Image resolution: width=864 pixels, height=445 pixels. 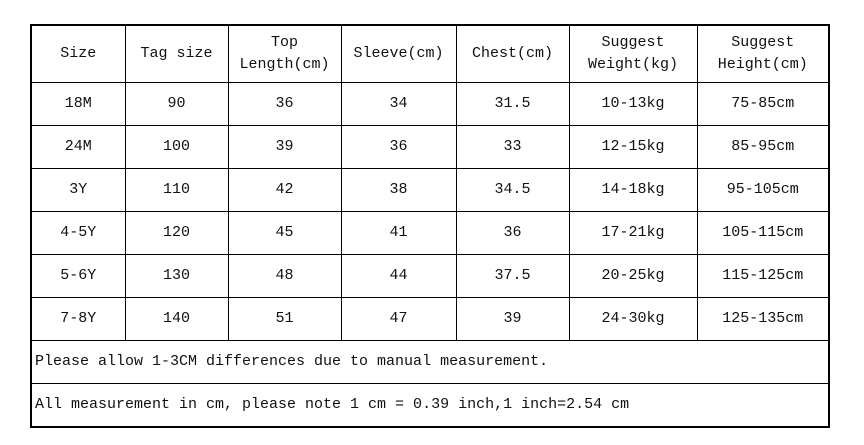 I want to click on data-cell: 44, so click(x=398, y=276).